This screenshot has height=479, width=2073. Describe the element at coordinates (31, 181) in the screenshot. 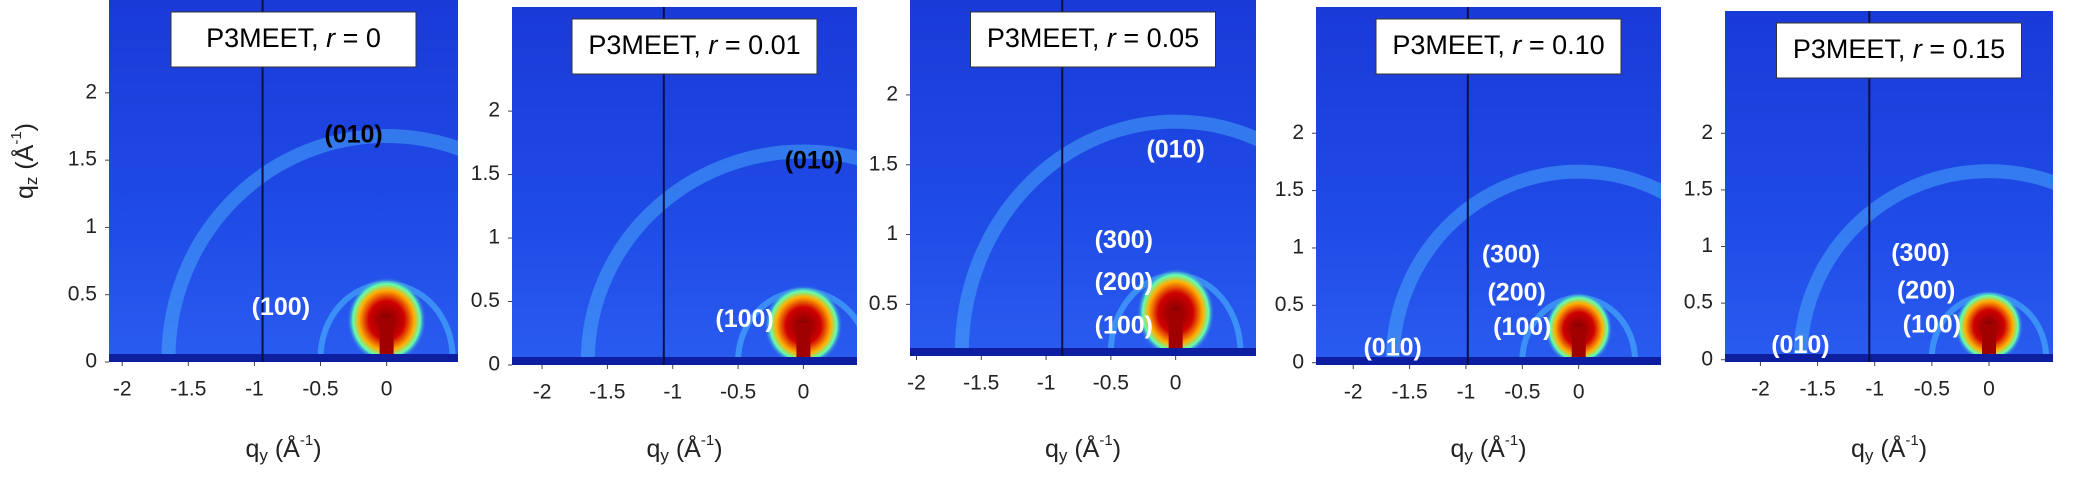

I see `label-sub: z` at that location.